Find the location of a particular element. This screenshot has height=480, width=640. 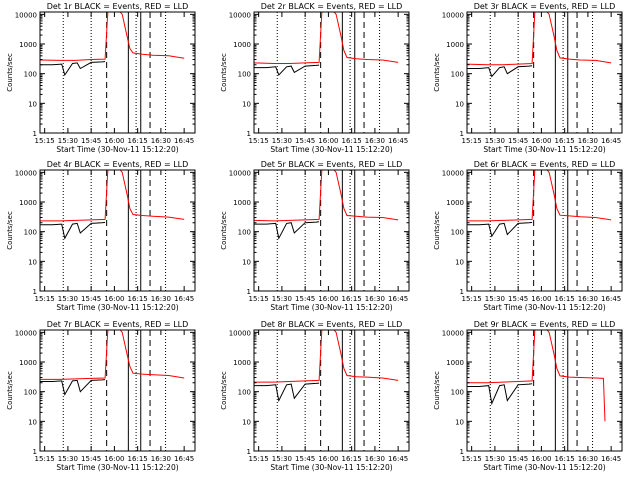

chart-title: Det 5r BLACK = Events, RED = LLD is located at coordinates (332, 164).